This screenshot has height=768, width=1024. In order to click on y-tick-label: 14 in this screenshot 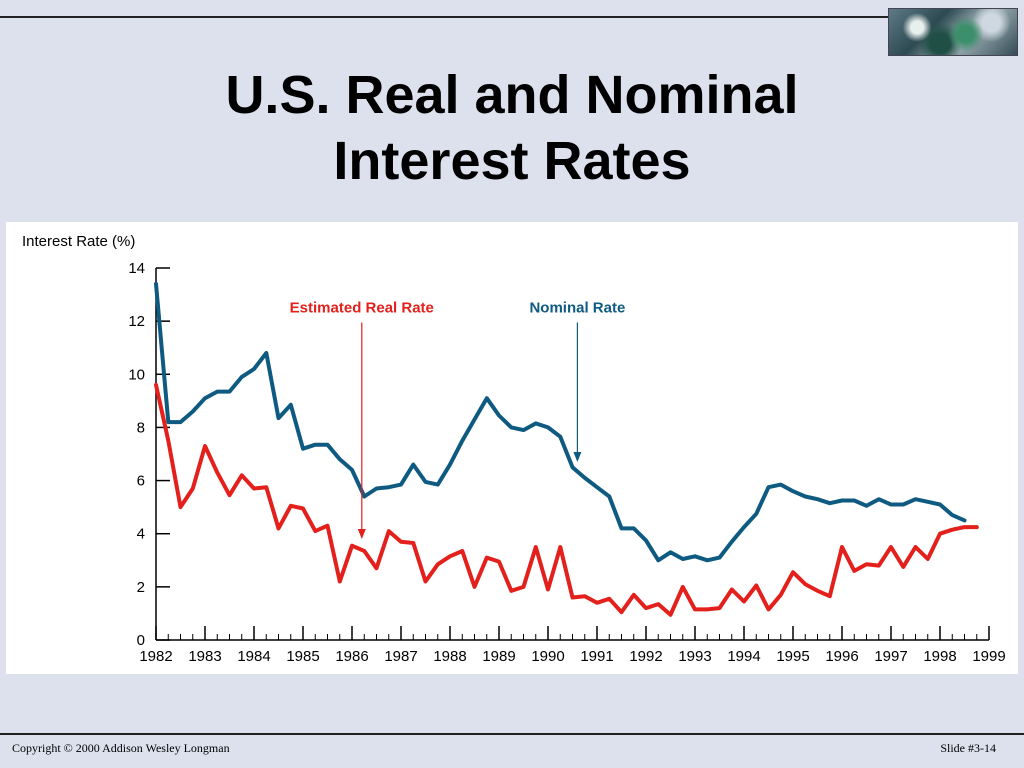, I will do `click(136, 268)`.